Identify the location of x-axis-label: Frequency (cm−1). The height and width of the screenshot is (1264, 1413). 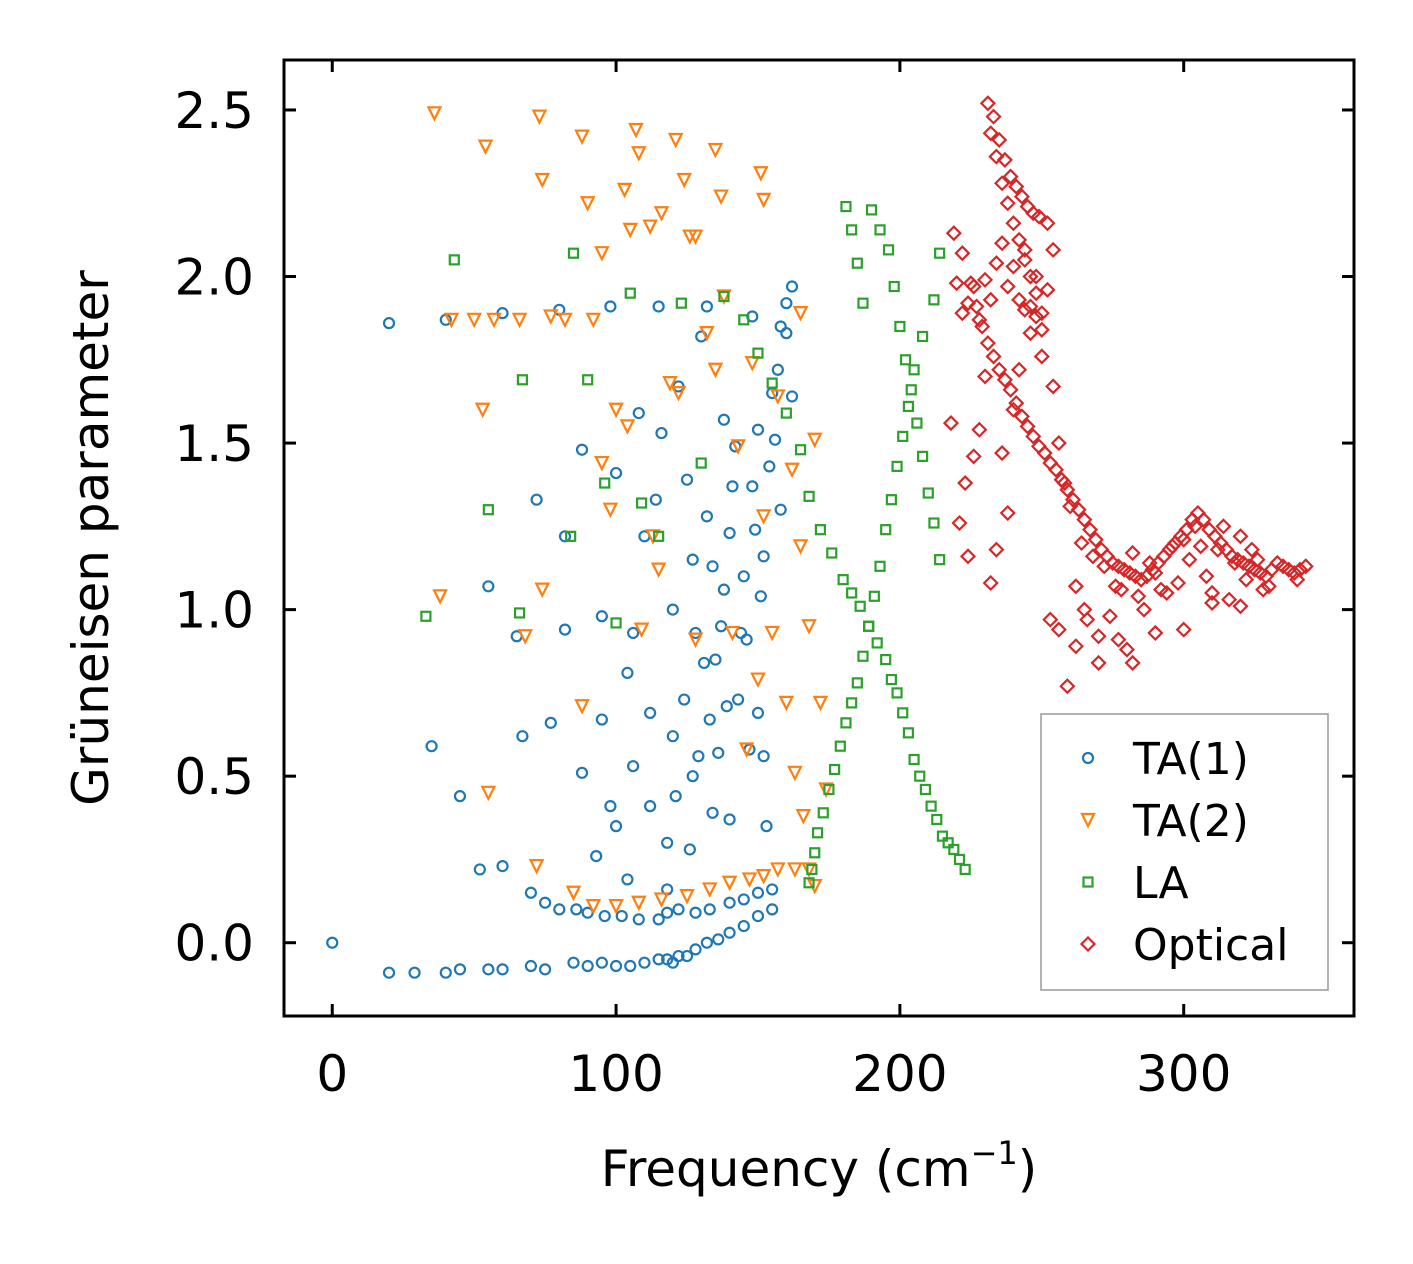
(819, 1166).